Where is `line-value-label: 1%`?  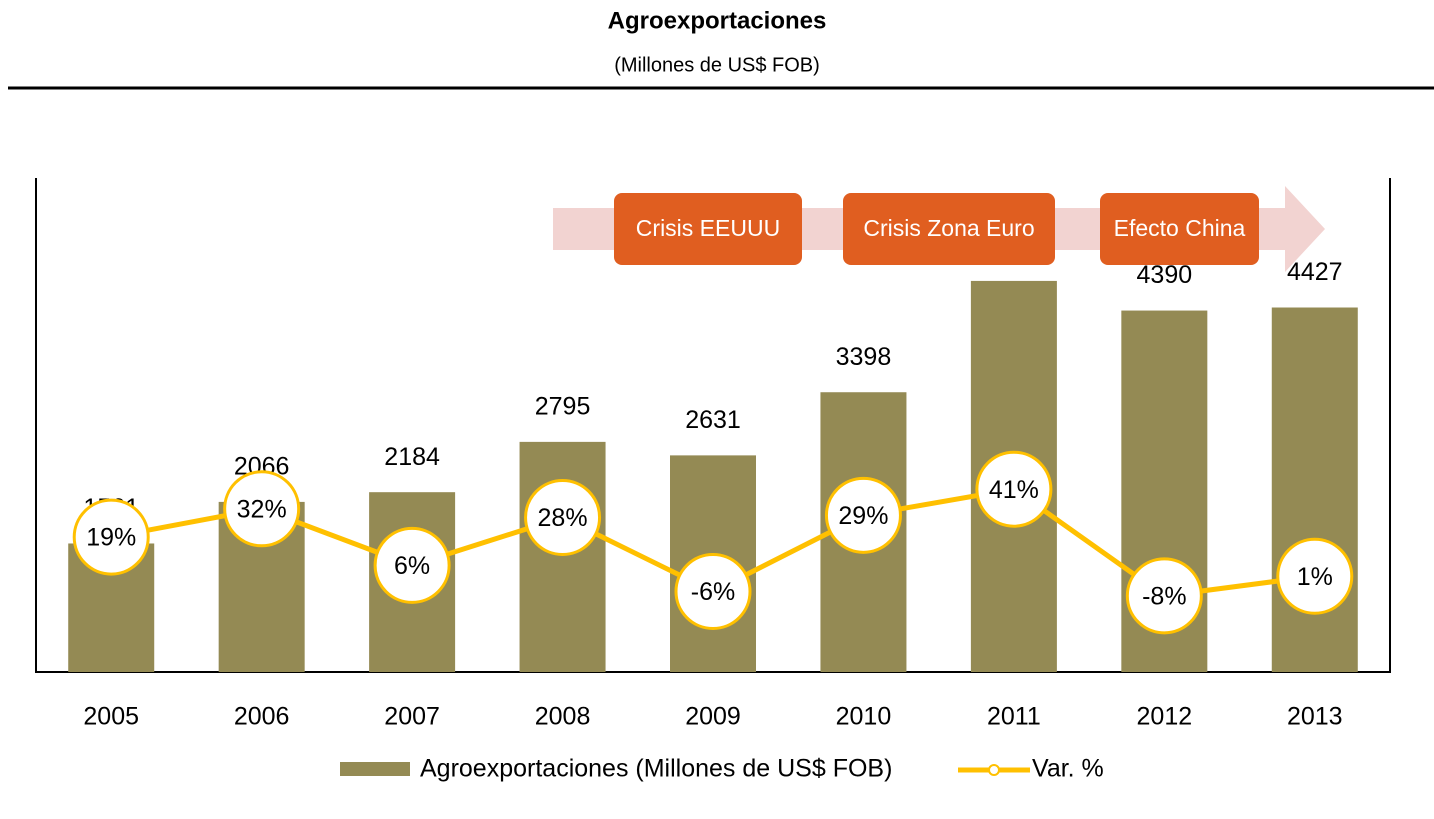 line-value-label: 1% is located at coordinates (1315, 577).